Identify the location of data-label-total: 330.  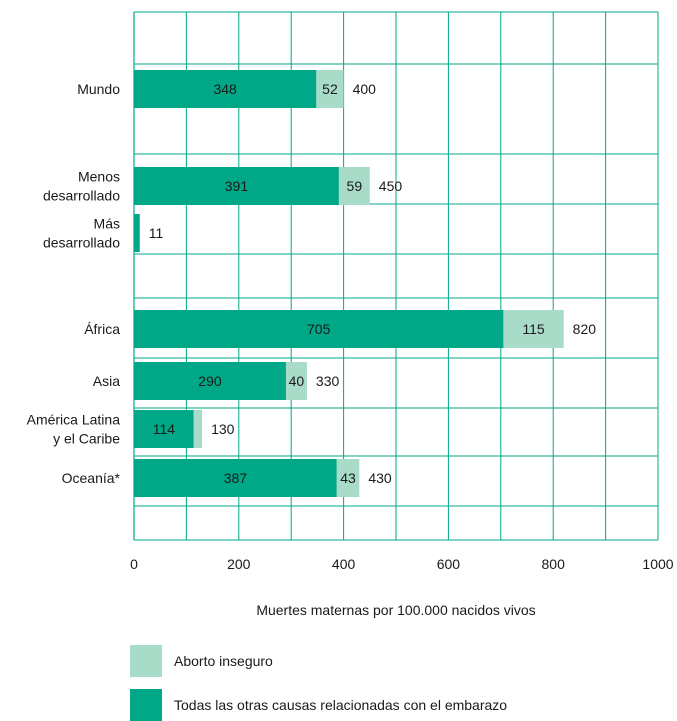
(328, 381).